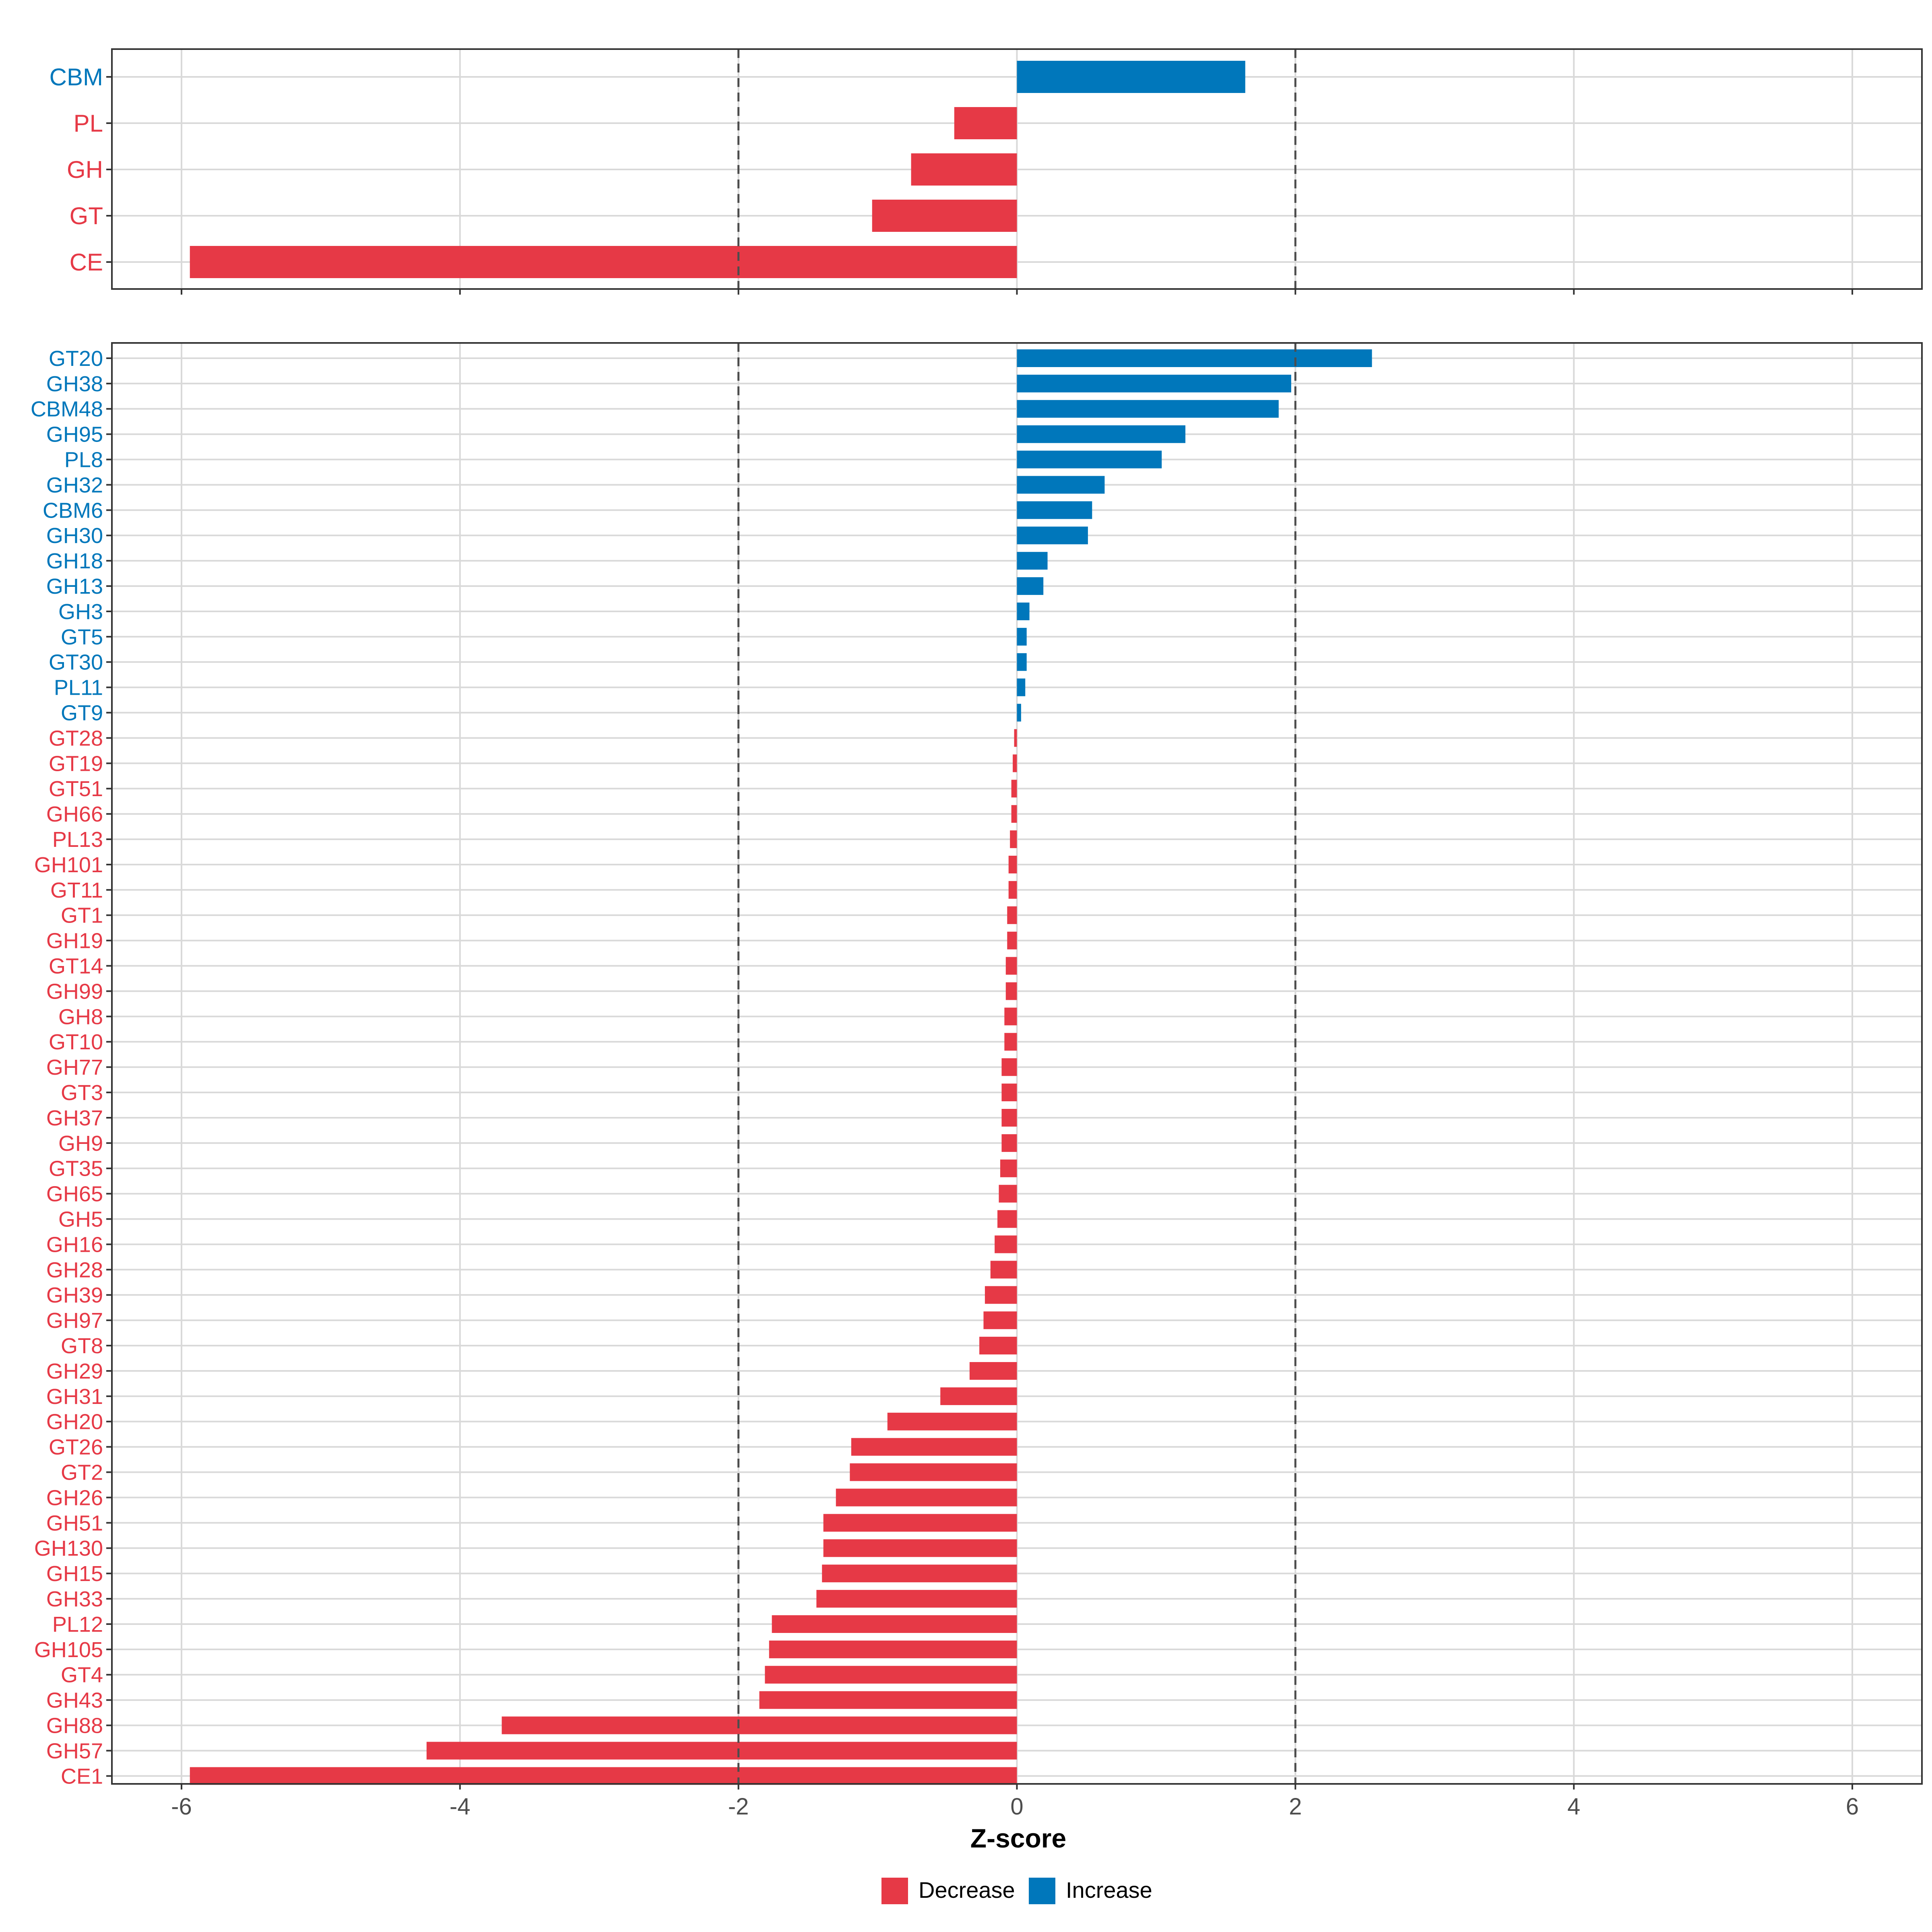 The image size is (1932, 1932). I want to click on bottom-y-tick-label-gt3: GT3, so click(82, 1093).